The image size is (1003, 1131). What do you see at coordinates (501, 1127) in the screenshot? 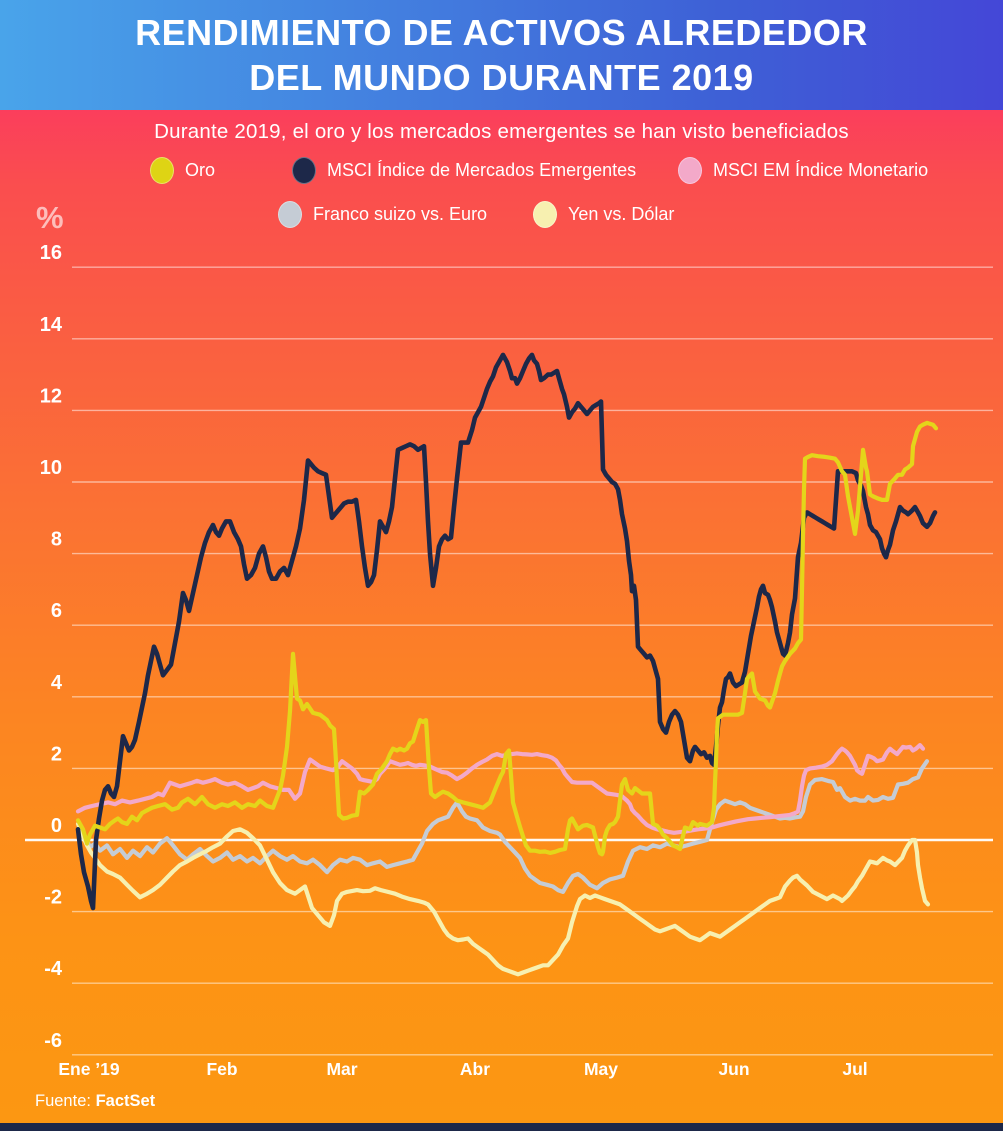
I see `bottom-bar` at bounding box center [501, 1127].